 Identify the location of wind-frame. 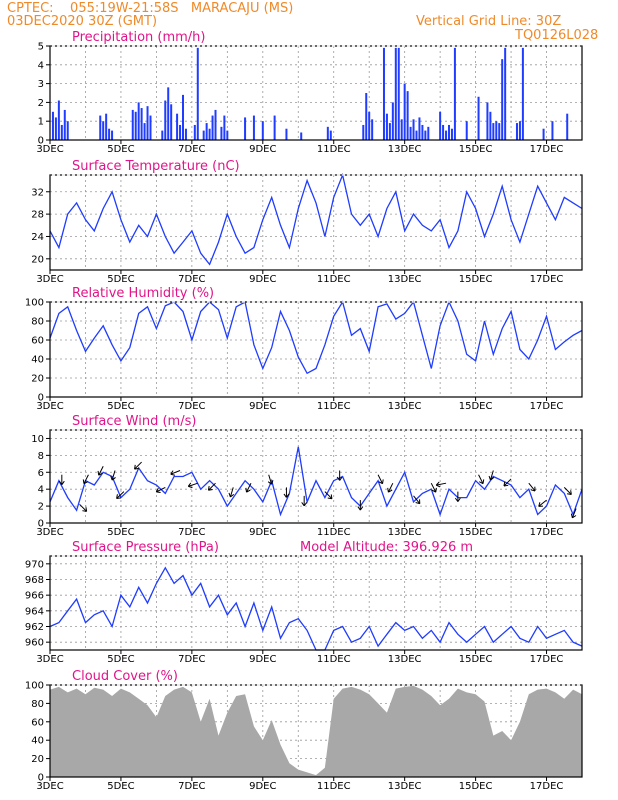
(316, 476).